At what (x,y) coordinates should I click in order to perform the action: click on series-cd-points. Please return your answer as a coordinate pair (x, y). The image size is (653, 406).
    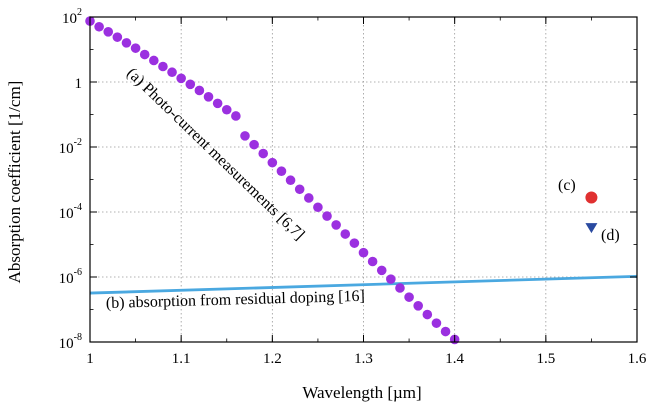
    Looking at the image, I should click on (591, 212).